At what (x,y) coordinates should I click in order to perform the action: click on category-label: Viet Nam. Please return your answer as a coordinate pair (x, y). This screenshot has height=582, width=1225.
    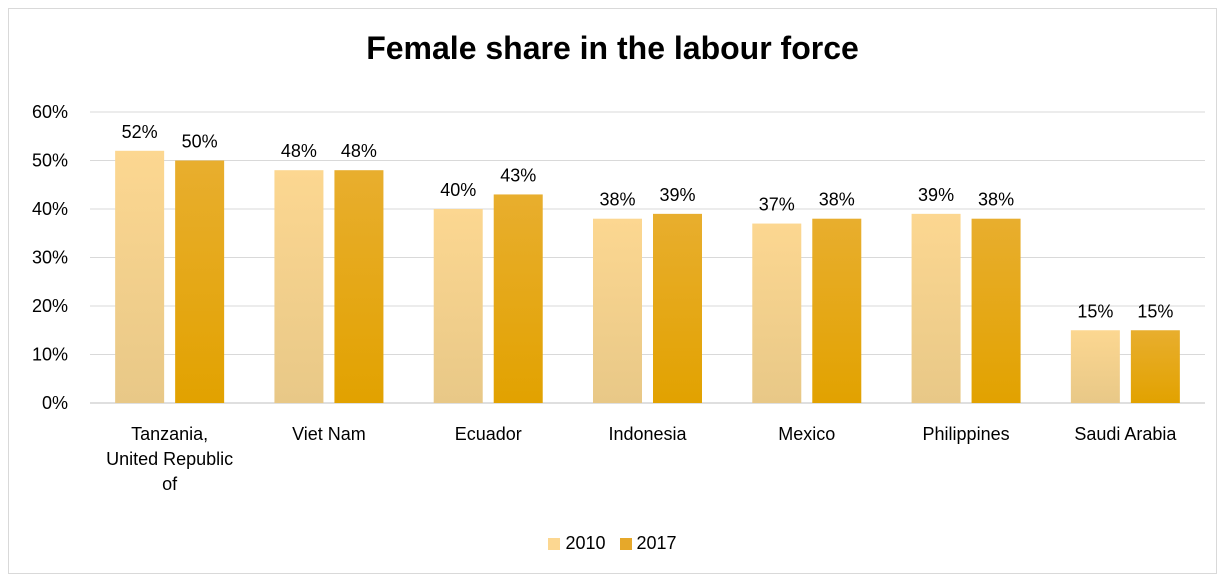
    Looking at the image, I should click on (329, 434).